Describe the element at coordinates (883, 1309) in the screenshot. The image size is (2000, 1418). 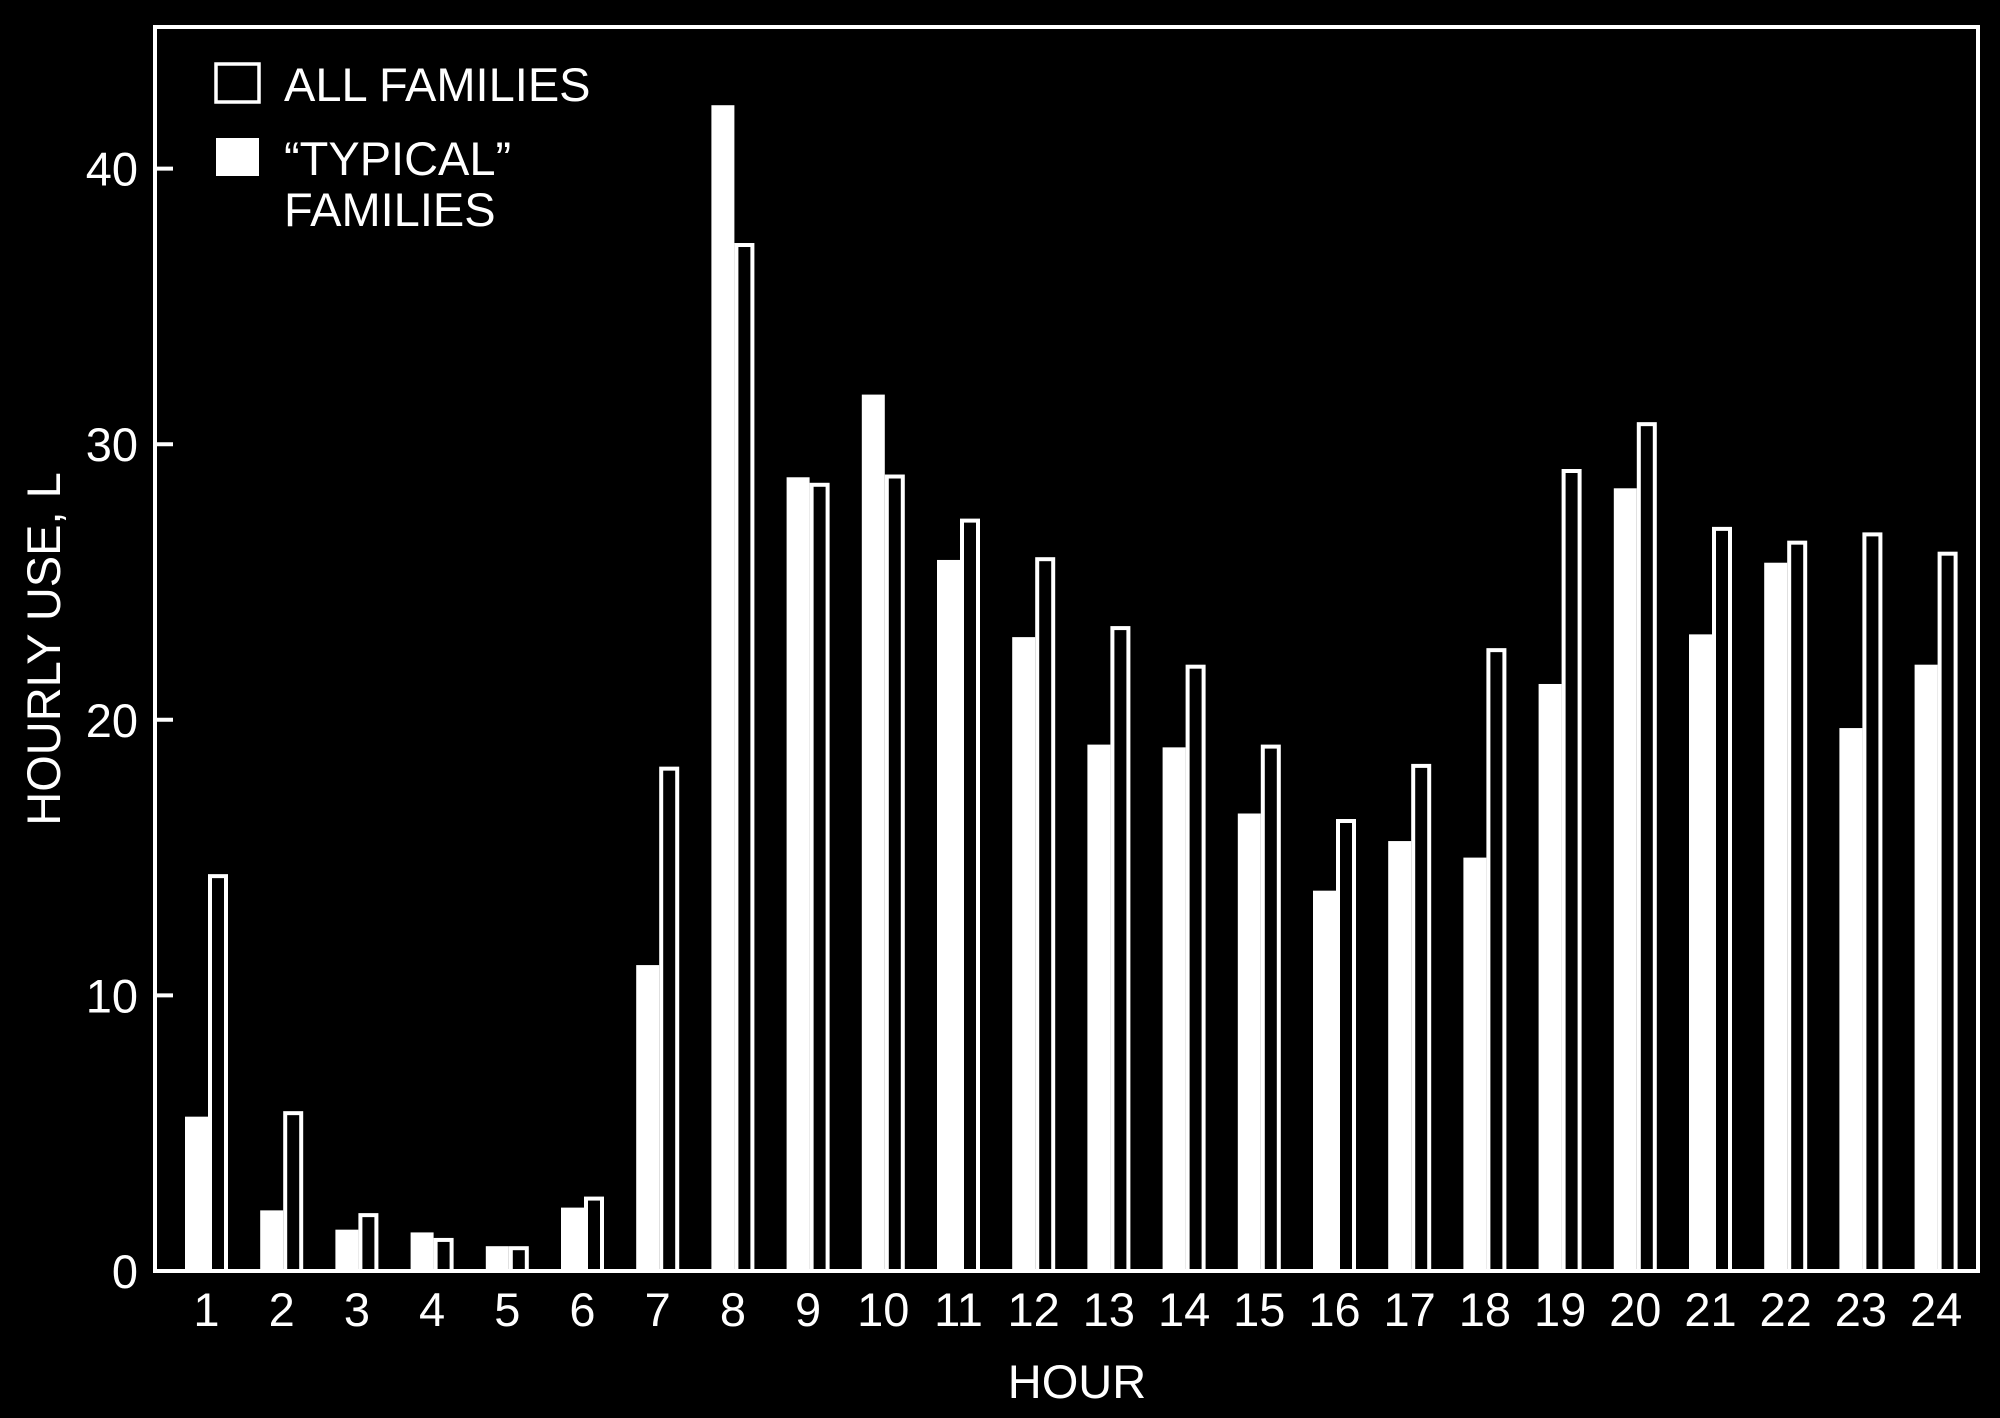
I see `x-tick-label-10: 10` at that location.